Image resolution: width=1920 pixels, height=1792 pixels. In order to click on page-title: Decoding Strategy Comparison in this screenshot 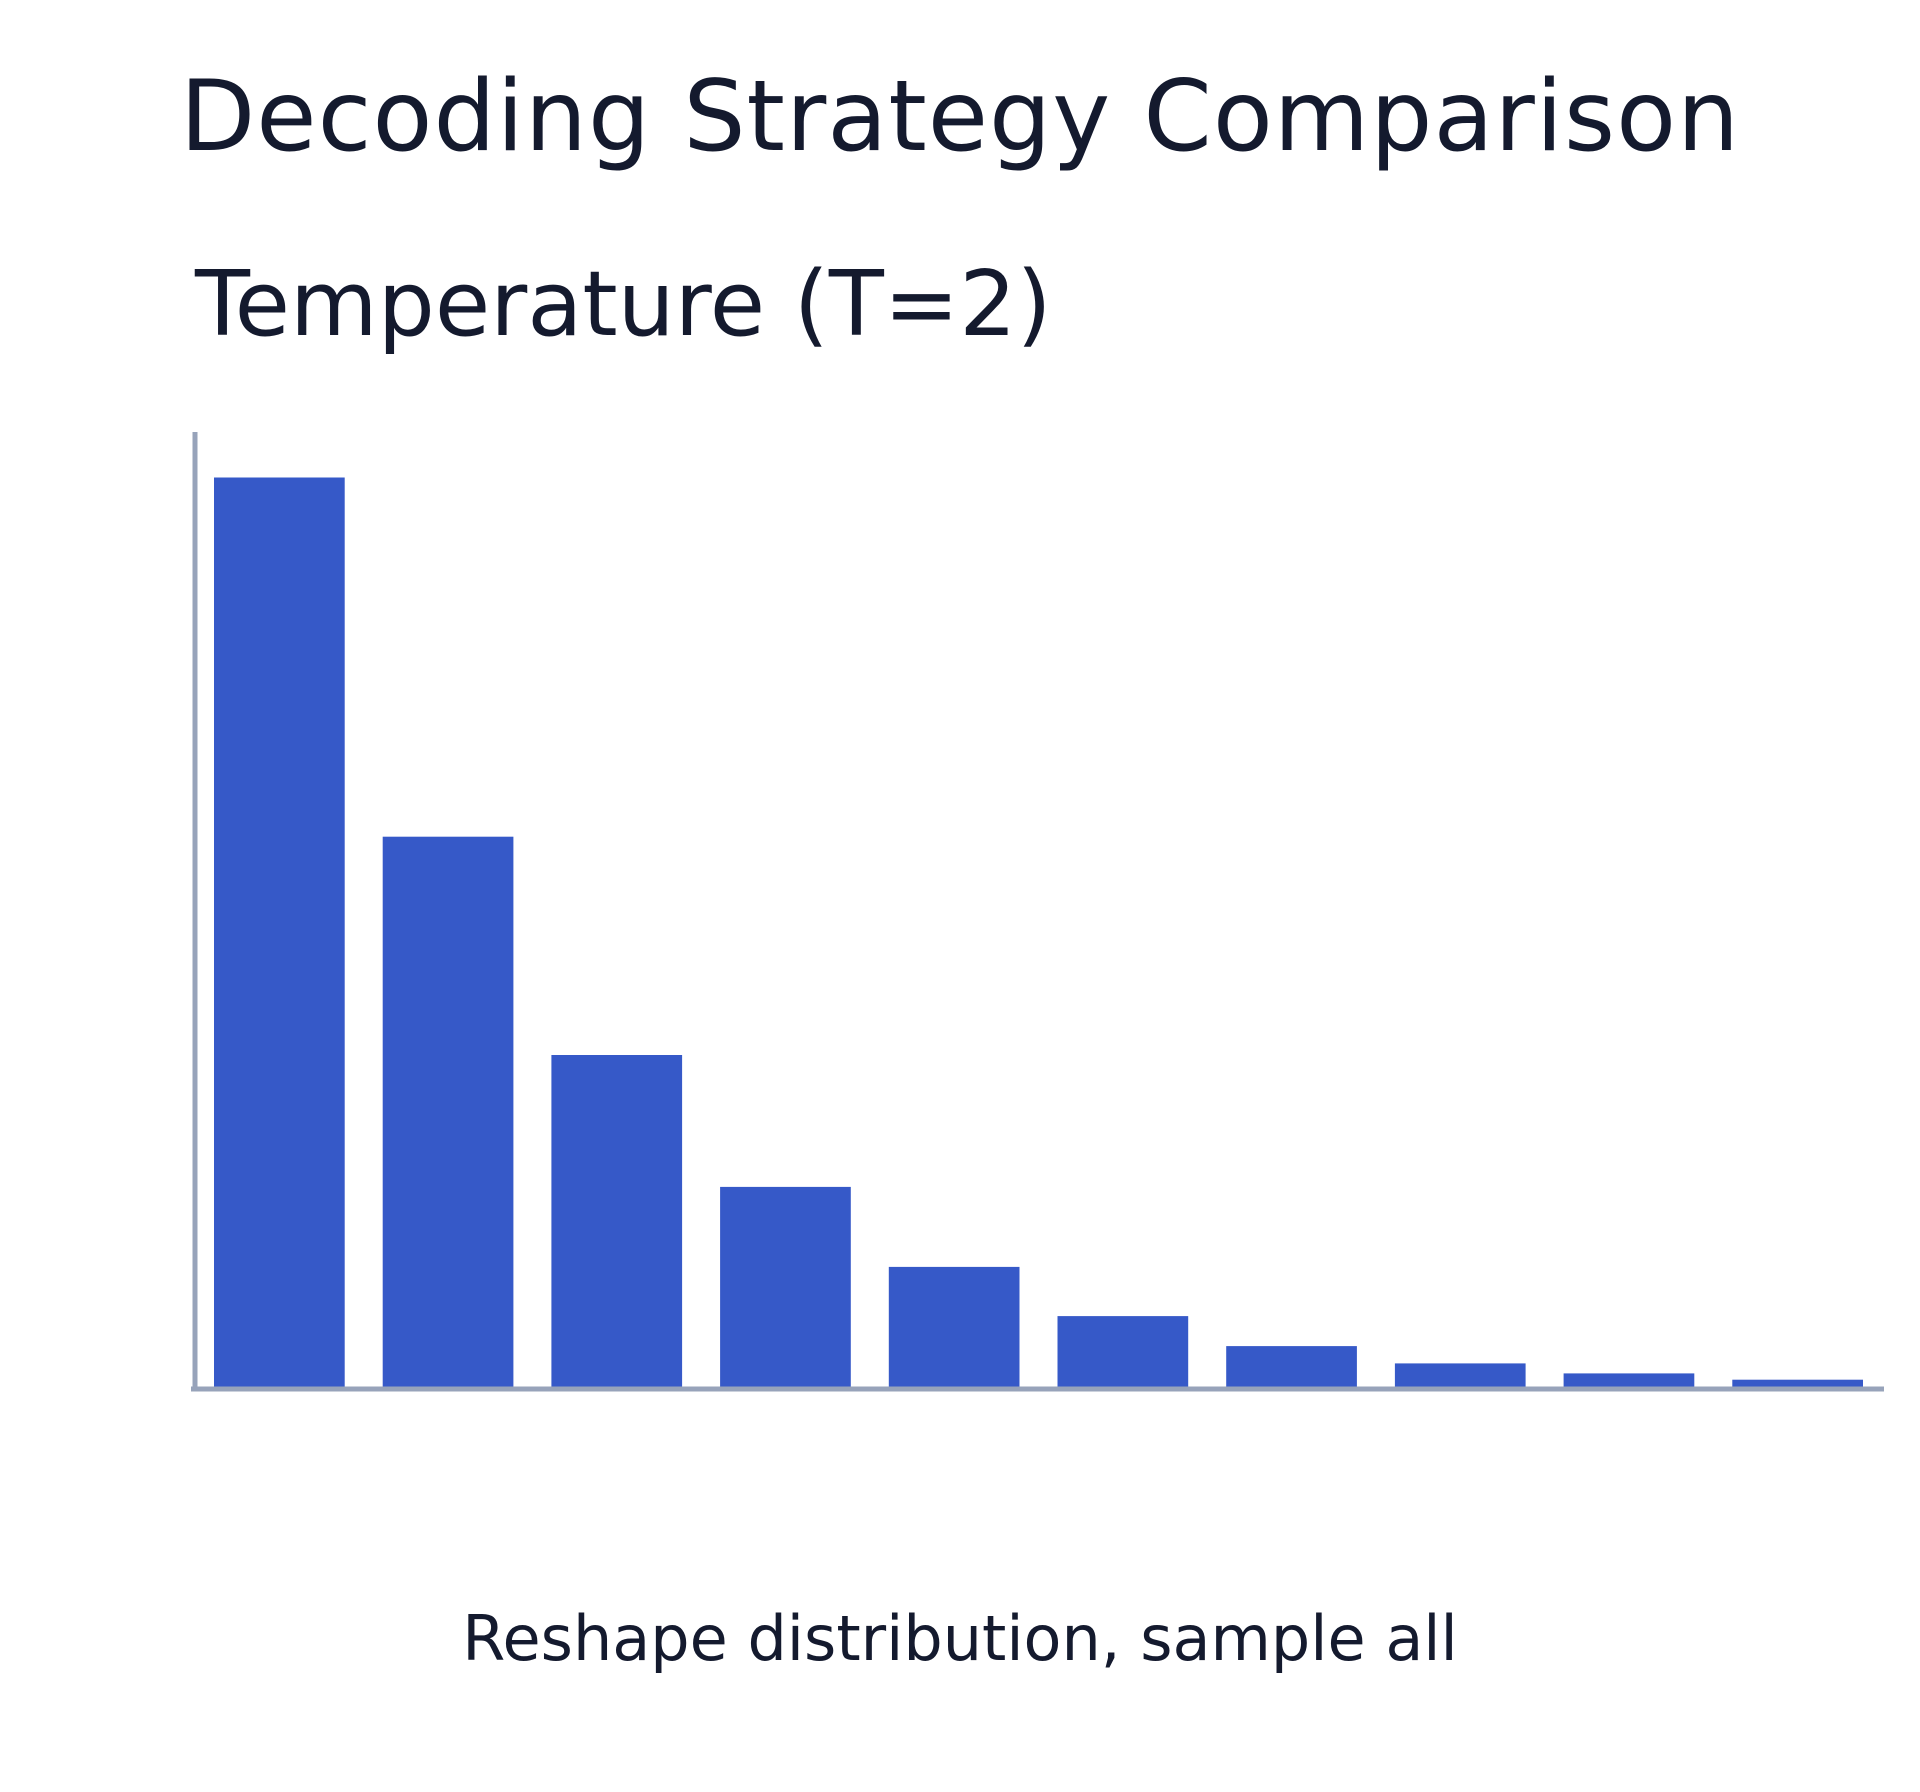, I will do `click(960, 117)`.